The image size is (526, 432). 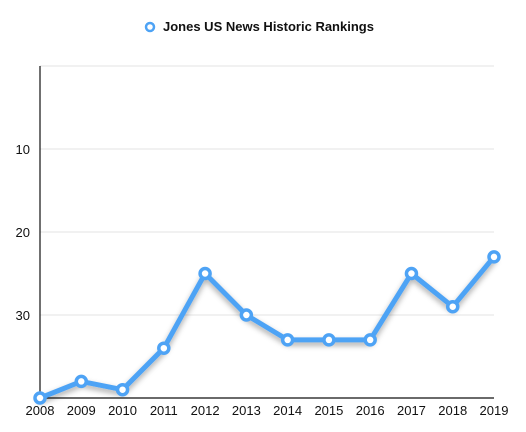 I want to click on x-tick-label: 2012, so click(x=205, y=410).